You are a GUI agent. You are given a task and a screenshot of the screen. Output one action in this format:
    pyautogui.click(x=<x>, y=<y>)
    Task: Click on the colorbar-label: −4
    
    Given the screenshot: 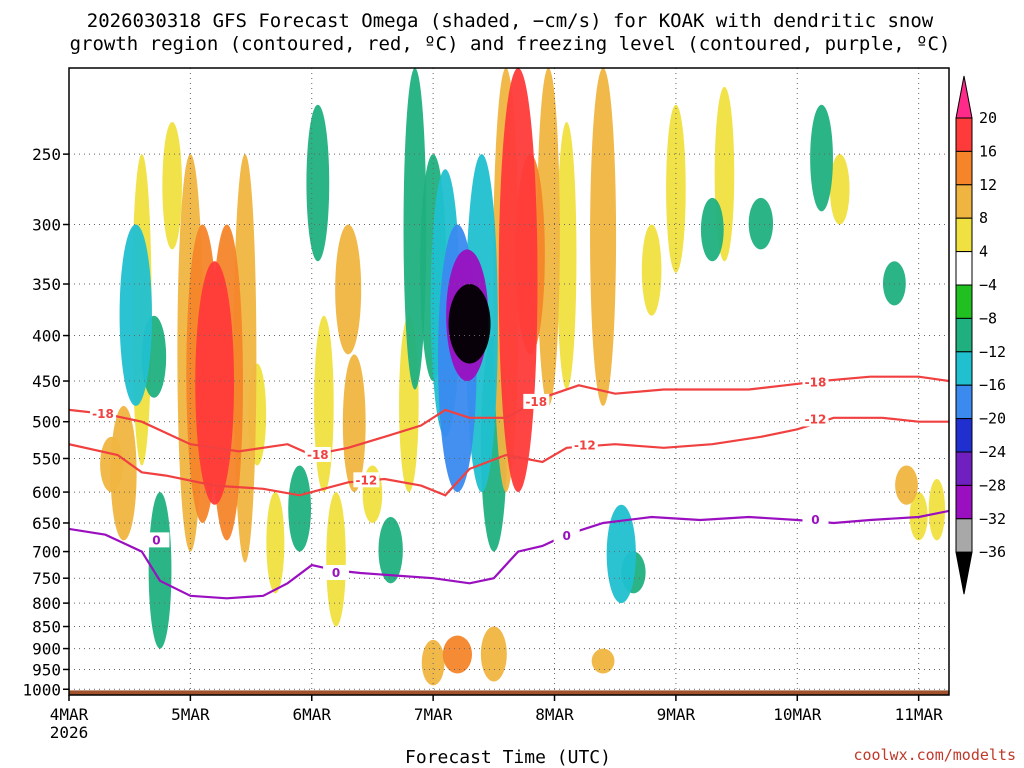 What is the action you would take?
    pyautogui.click(x=988, y=285)
    